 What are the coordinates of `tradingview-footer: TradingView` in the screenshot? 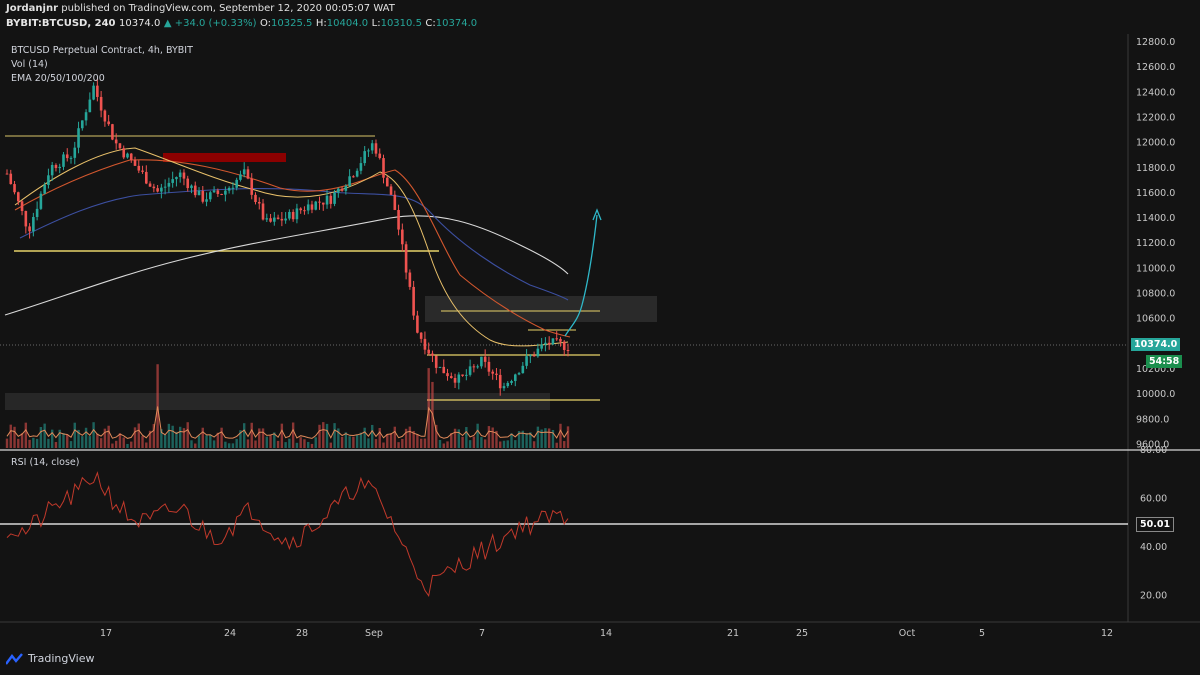 It's located at (50, 658).